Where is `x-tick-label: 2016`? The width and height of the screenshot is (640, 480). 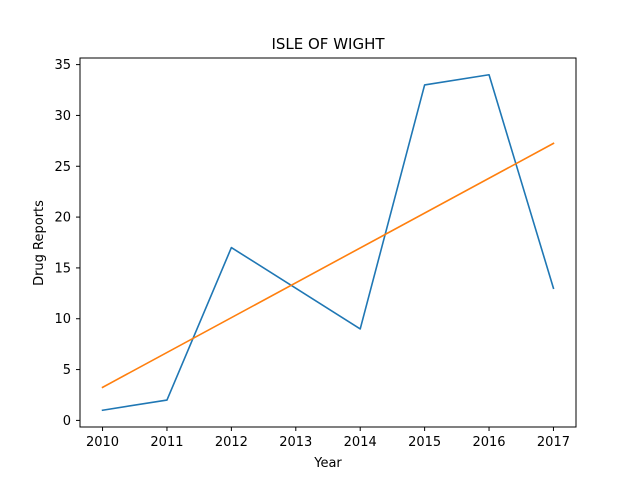
x-tick-label: 2016 is located at coordinates (488, 442).